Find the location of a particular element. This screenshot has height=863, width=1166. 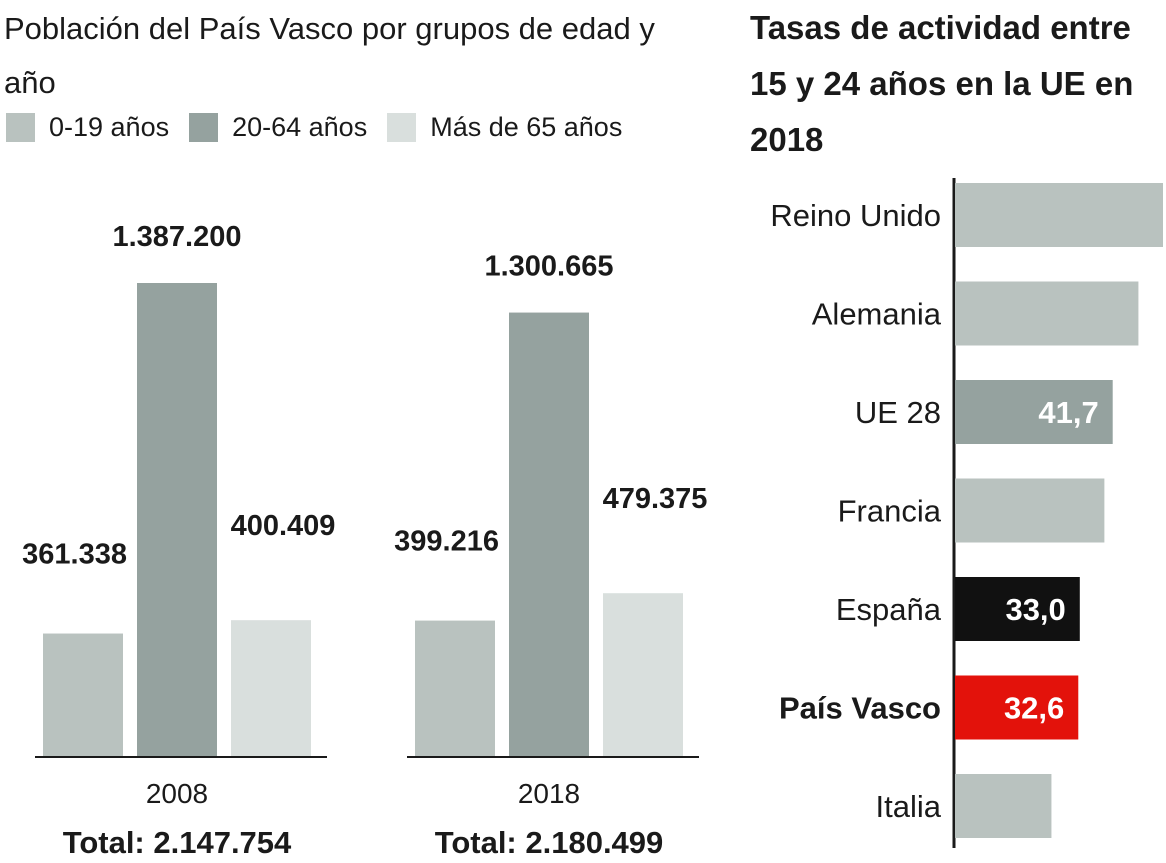

hbar-value-label-ue-28: 41,7 is located at coordinates (1068, 412).